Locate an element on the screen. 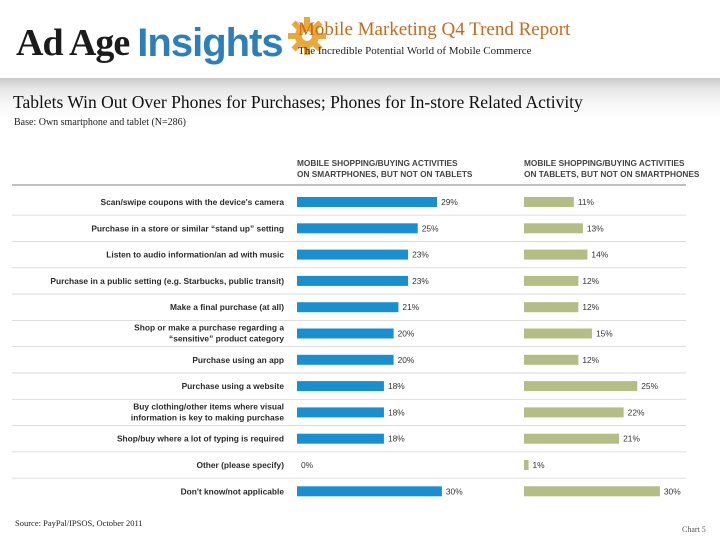 The image size is (720, 540). value-label-tablet: 15% is located at coordinates (604, 334).